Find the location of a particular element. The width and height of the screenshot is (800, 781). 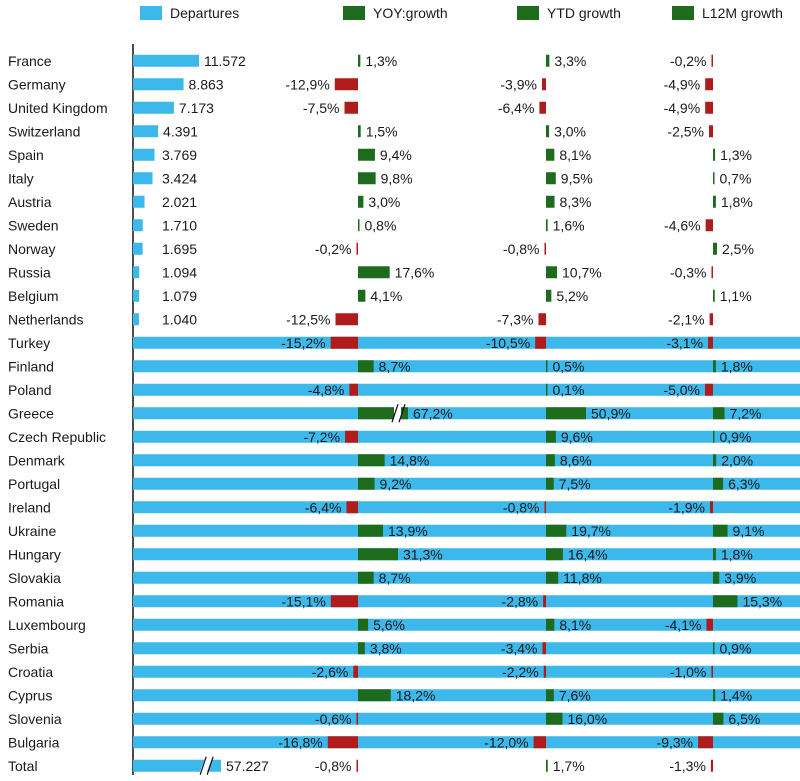

legend-swatch-yoy-growth is located at coordinates (354, 13).